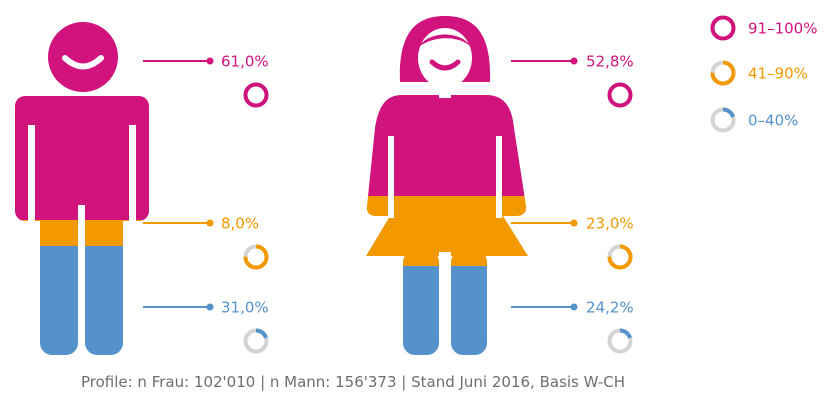 The height and width of the screenshot is (402, 837). Describe the element at coordinates (245, 62) in the screenshot. I see `man-value-label-0: 61,0%` at that location.